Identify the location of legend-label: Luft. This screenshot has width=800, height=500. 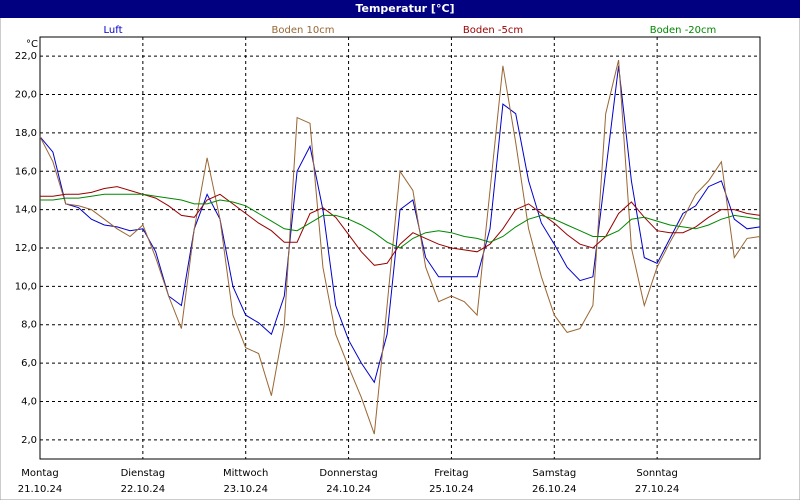
(113, 30).